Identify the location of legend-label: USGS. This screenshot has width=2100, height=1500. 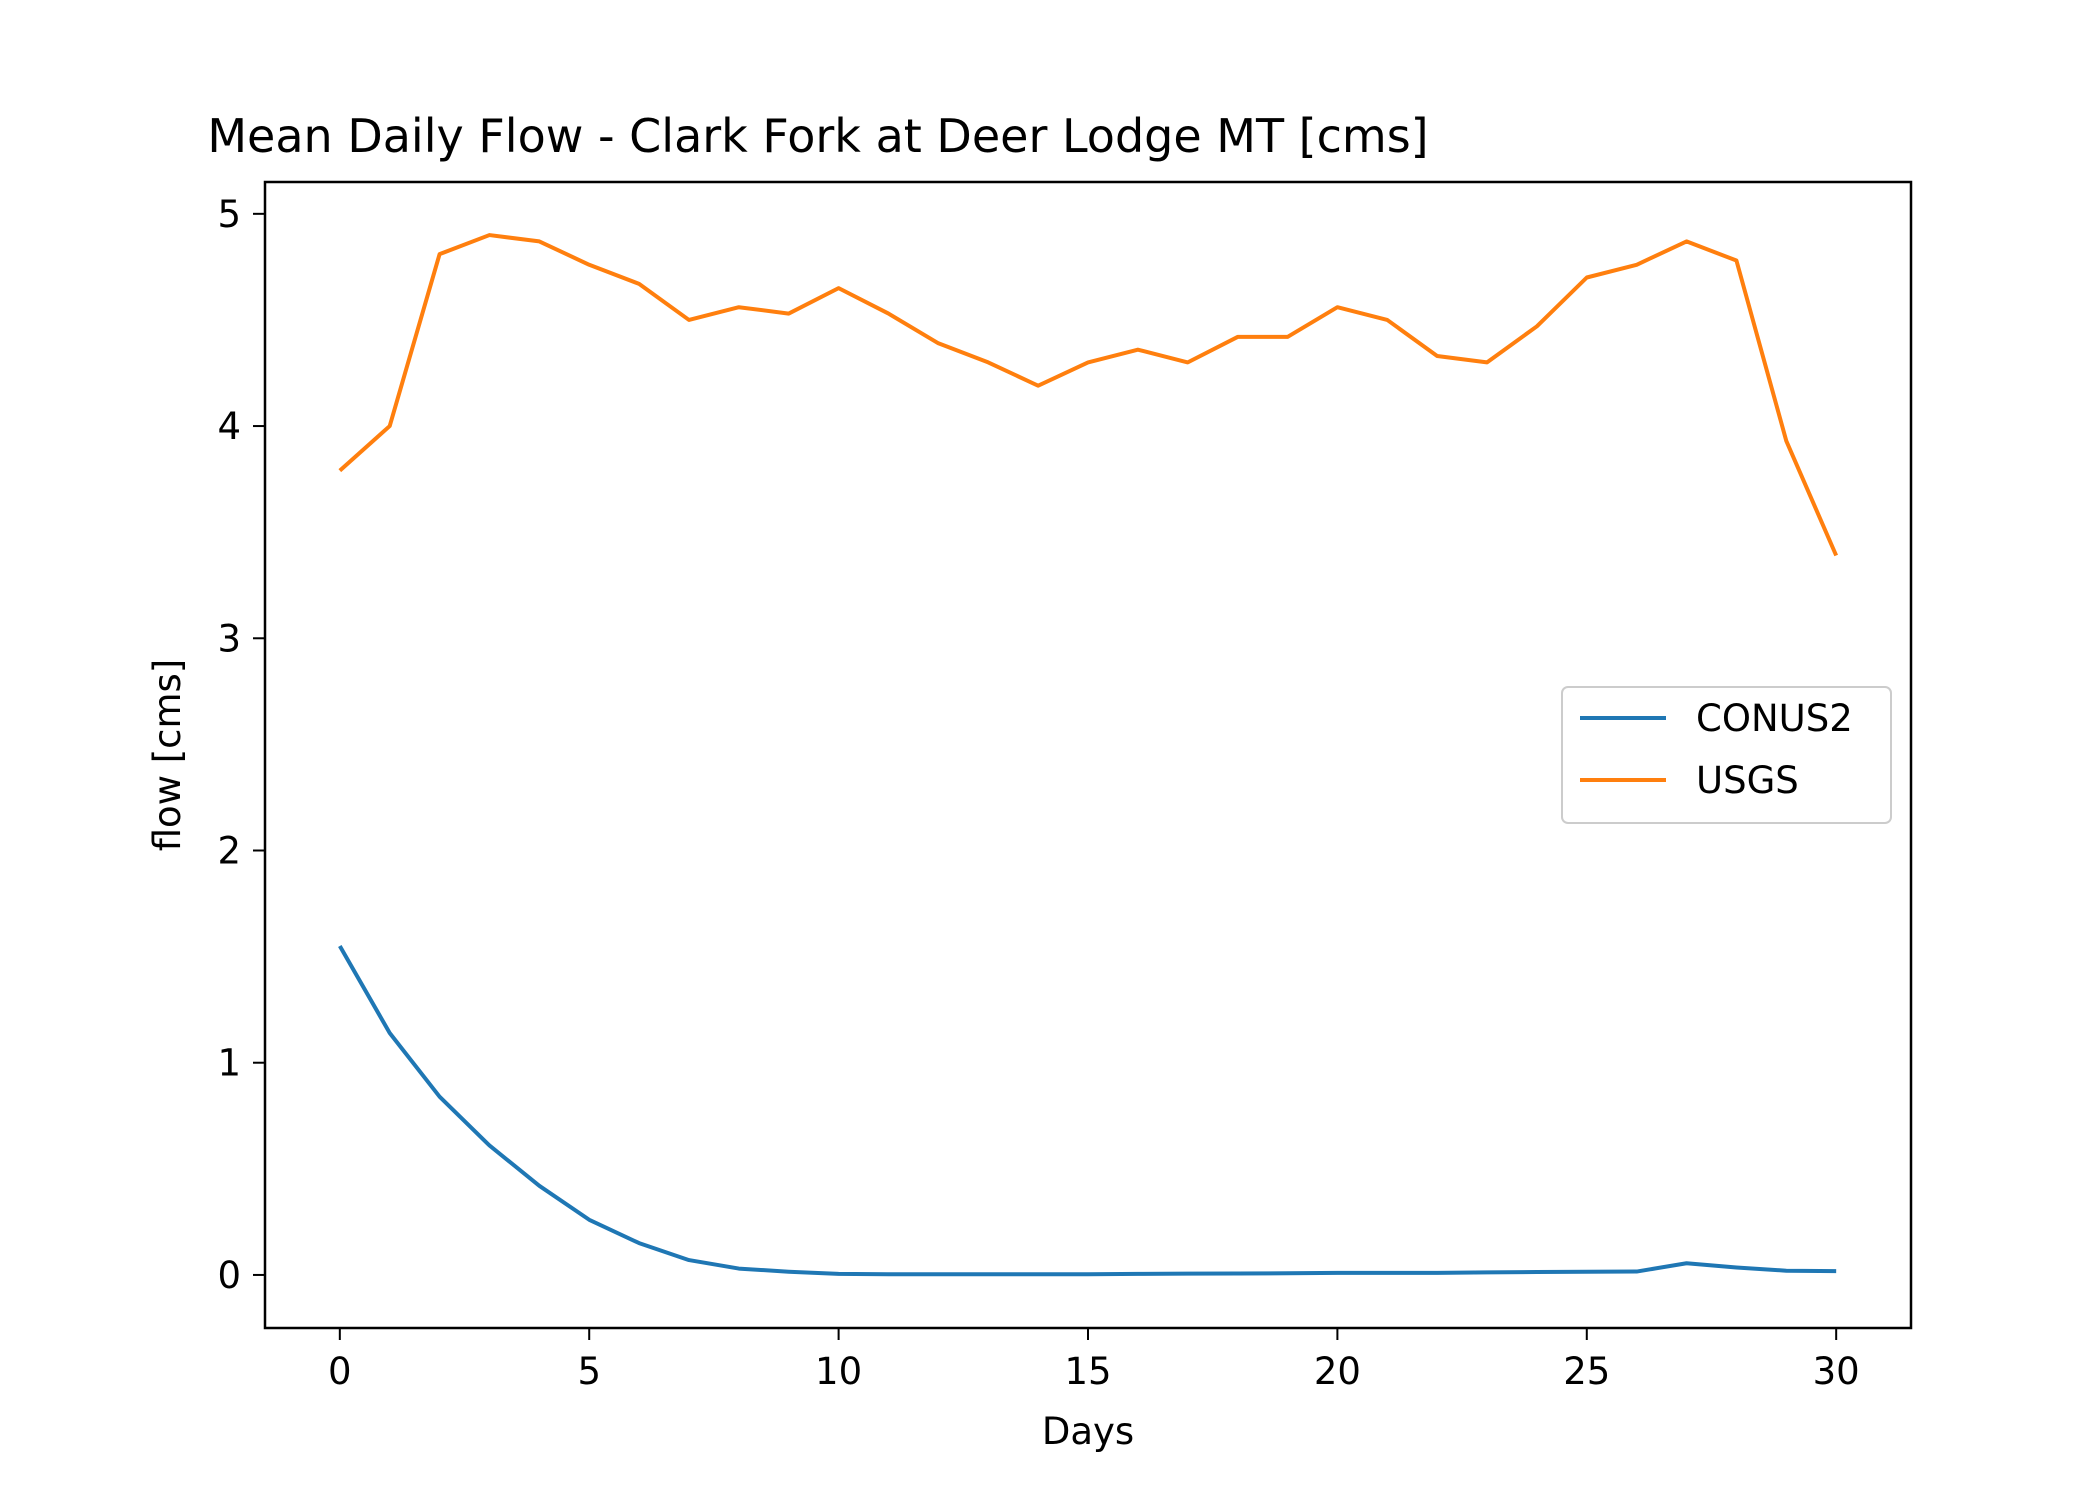
(1747, 780).